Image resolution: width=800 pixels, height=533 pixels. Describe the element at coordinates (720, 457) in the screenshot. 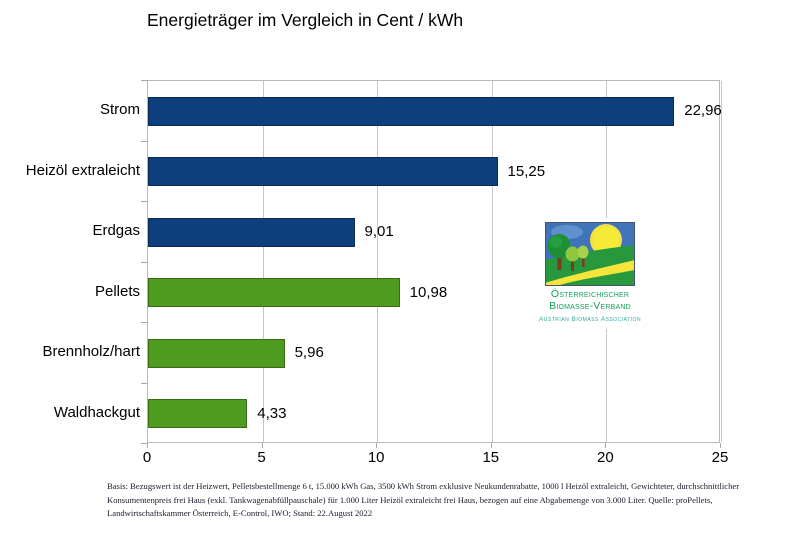

I see `x-axis-label-25: 25` at that location.